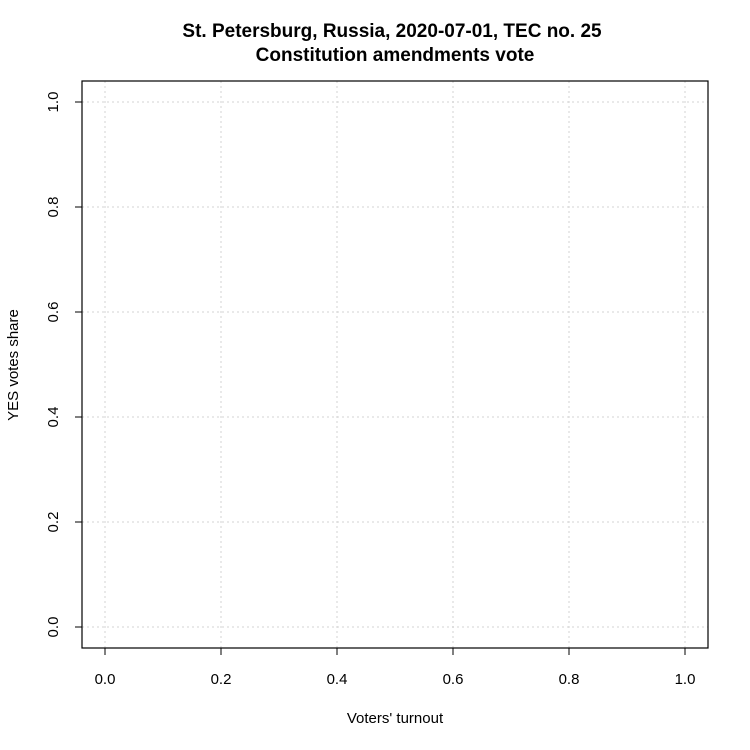  Describe the element at coordinates (53, 522) in the screenshot. I see `y-tick-label: 0.2` at that location.